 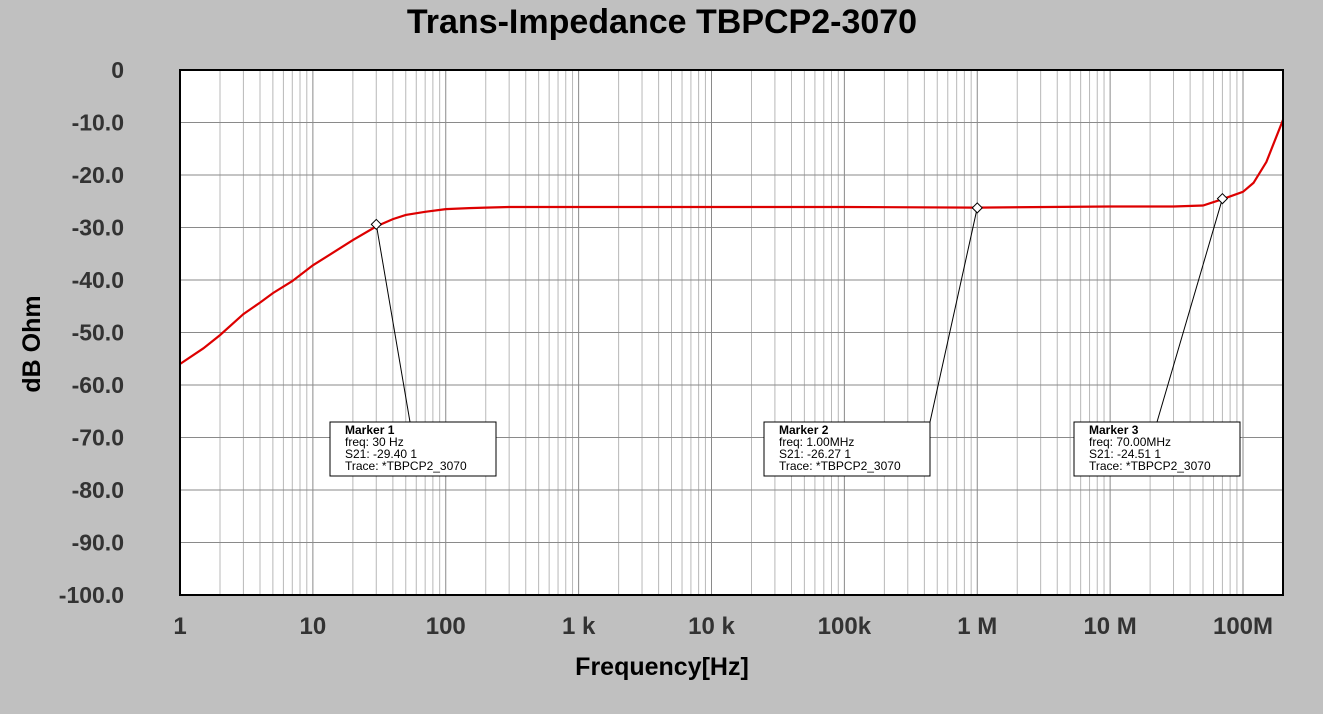 What do you see at coordinates (98, 490) in the screenshot?
I see `y-tick-label: -80.0` at bounding box center [98, 490].